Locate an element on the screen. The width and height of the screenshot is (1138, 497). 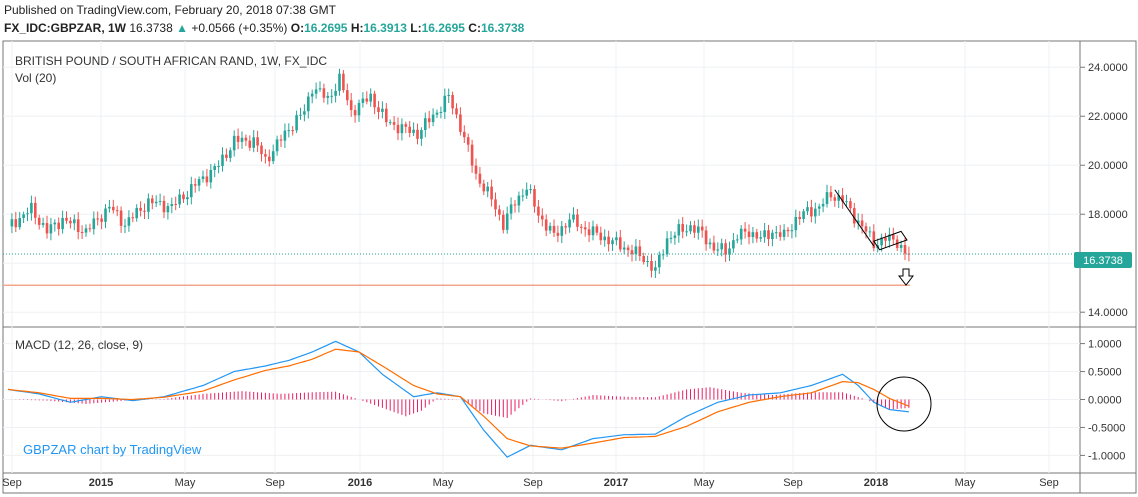
last-price-tag-text: 16.3738 is located at coordinates (1103, 261).